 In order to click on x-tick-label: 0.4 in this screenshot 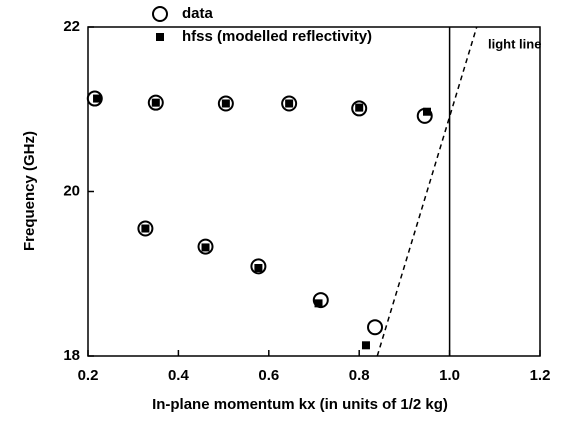, I will do `click(179, 375)`.